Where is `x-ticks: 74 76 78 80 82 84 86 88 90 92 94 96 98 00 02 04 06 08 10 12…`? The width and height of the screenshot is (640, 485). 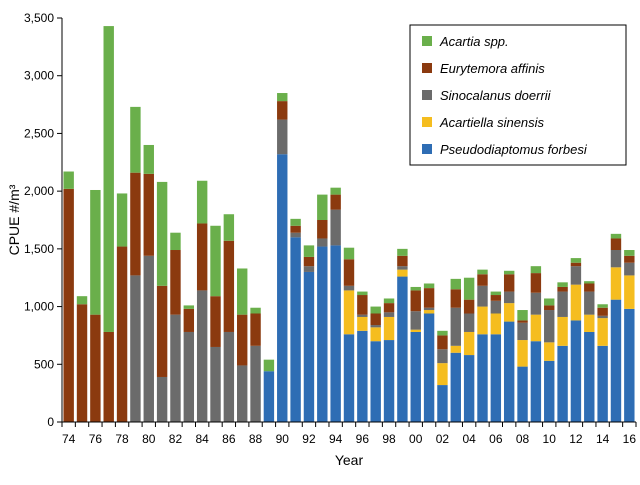 x-ticks: 74 76 78 80 82 84 86 88 90 92 94 96 98 00 02 04 06 08 10 12… is located at coordinates (349, 434).